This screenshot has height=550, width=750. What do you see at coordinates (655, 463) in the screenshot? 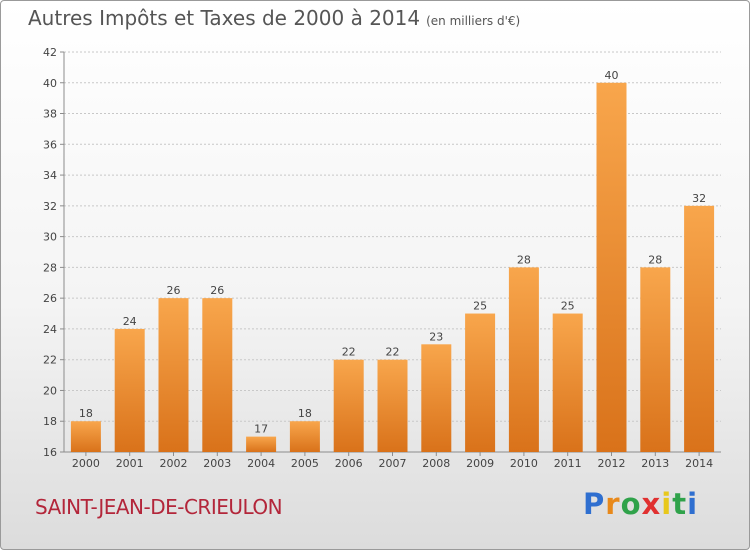
I see `x-tick-label: 2013` at bounding box center [655, 463].